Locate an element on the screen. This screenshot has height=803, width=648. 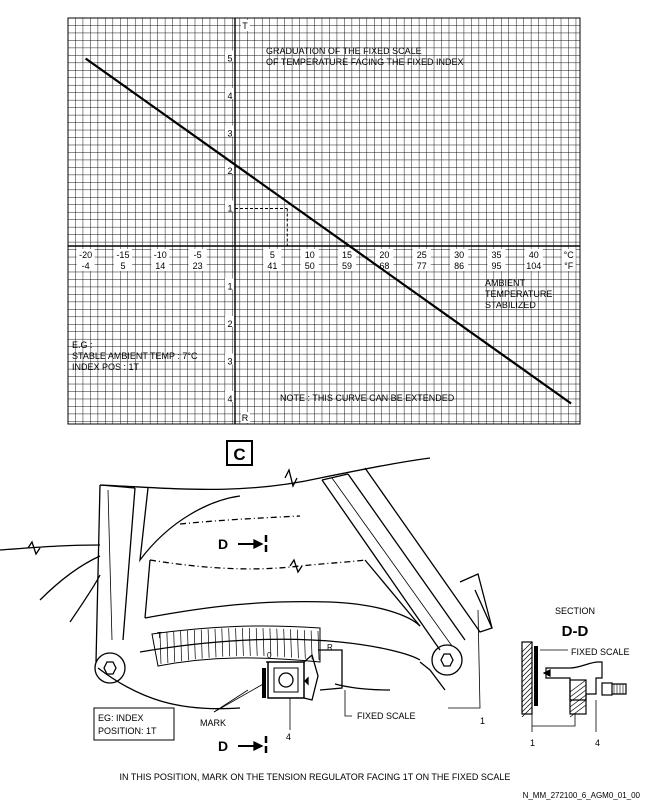
left-pivot is located at coordinates (110, 668).